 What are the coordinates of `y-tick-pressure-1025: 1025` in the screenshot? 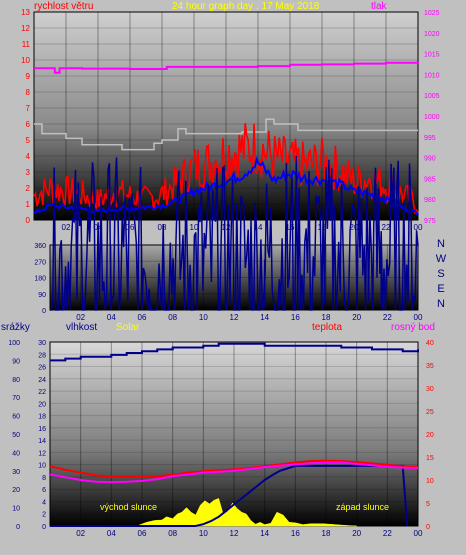 It's located at (432, 13).